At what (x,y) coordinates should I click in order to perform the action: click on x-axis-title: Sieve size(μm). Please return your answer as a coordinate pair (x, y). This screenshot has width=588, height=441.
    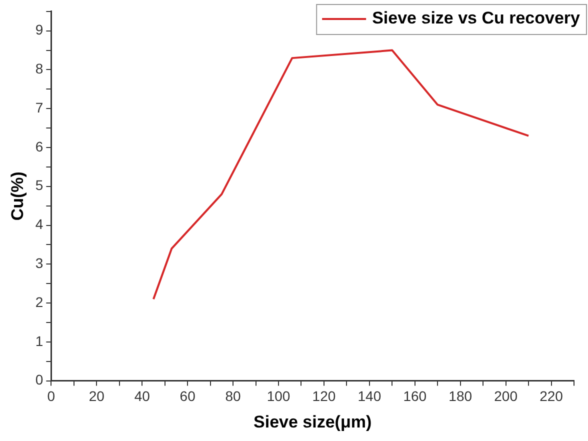
    Looking at the image, I should click on (313, 422).